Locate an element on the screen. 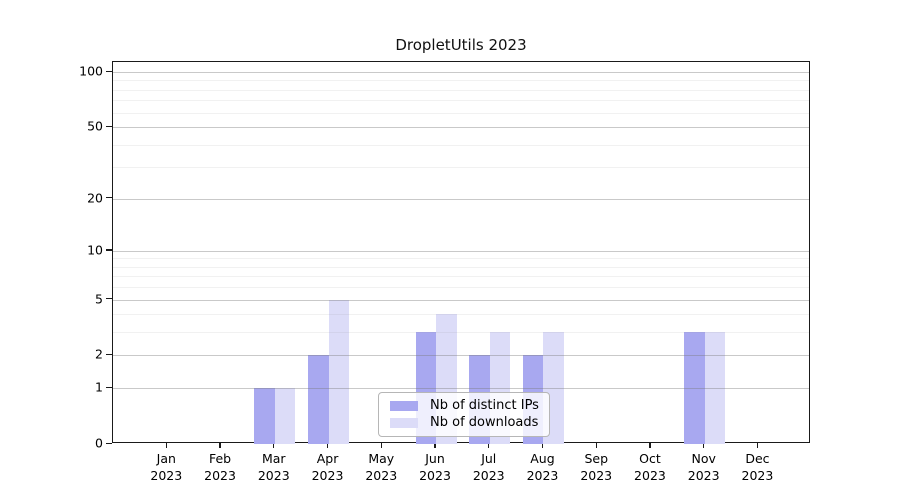 The height and width of the screenshot is (500, 900). bar-distinct-ips-nov is located at coordinates (694, 388).